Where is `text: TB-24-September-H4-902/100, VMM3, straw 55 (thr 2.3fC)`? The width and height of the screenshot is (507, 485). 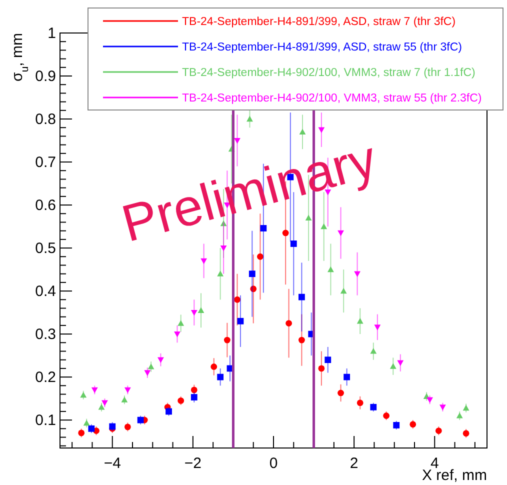
text: TB-24-September-H4-902/100, VMM3, straw 55 (thr 2.3fC) is located at coordinates (332, 98).